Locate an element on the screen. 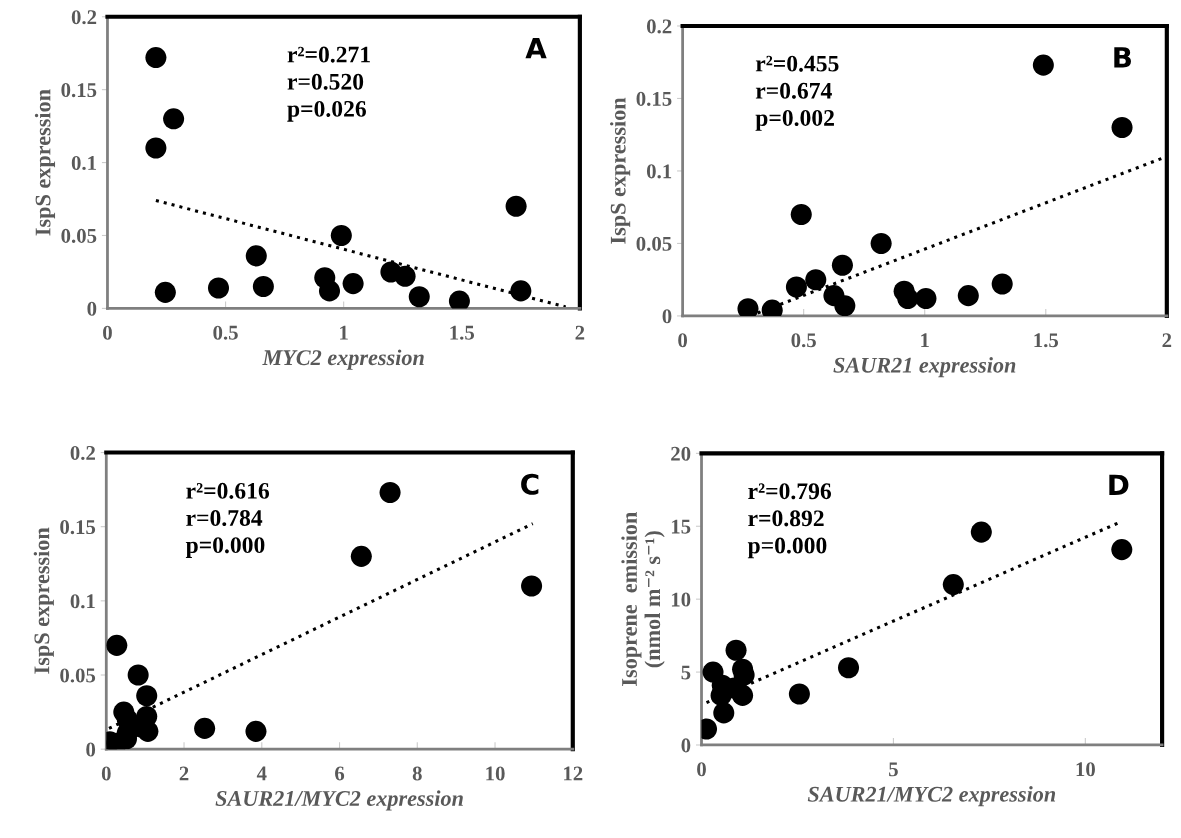 Image resolution: width=1181 pixels, height=838 pixels. y-tick-label: 20 is located at coordinates (681, 453).